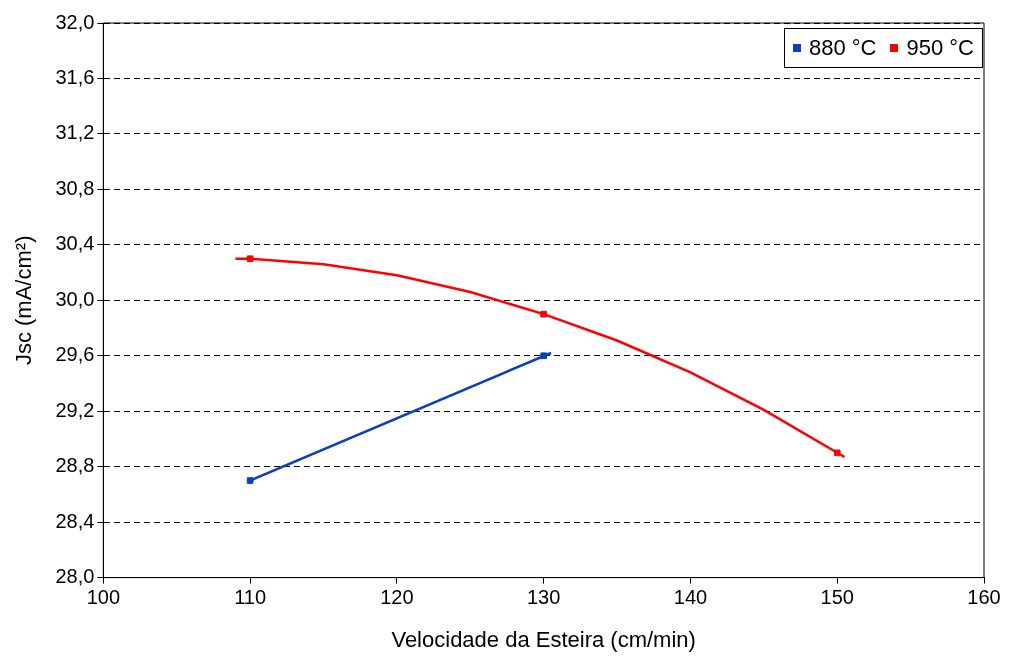 The image size is (1014, 666). What do you see at coordinates (75, 298) in the screenshot?
I see `y-tick-label: 30,0` at bounding box center [75, 298].